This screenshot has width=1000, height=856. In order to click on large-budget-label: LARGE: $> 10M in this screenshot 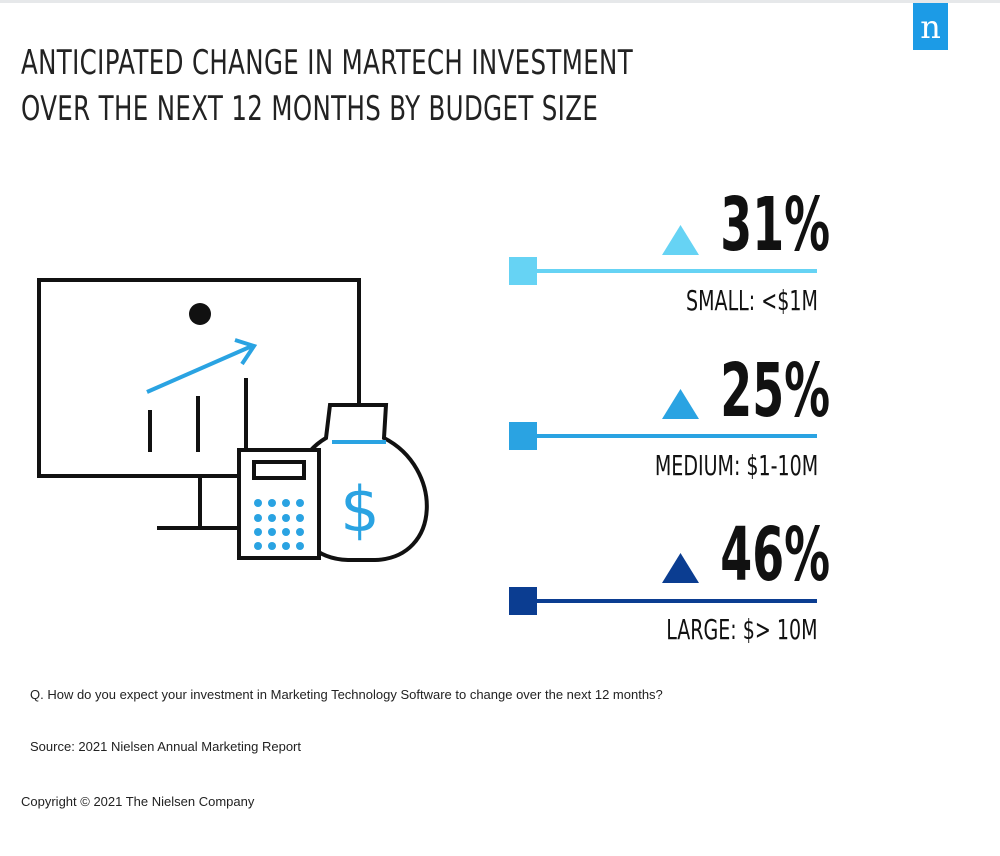, I will do `click(742, 629)`.